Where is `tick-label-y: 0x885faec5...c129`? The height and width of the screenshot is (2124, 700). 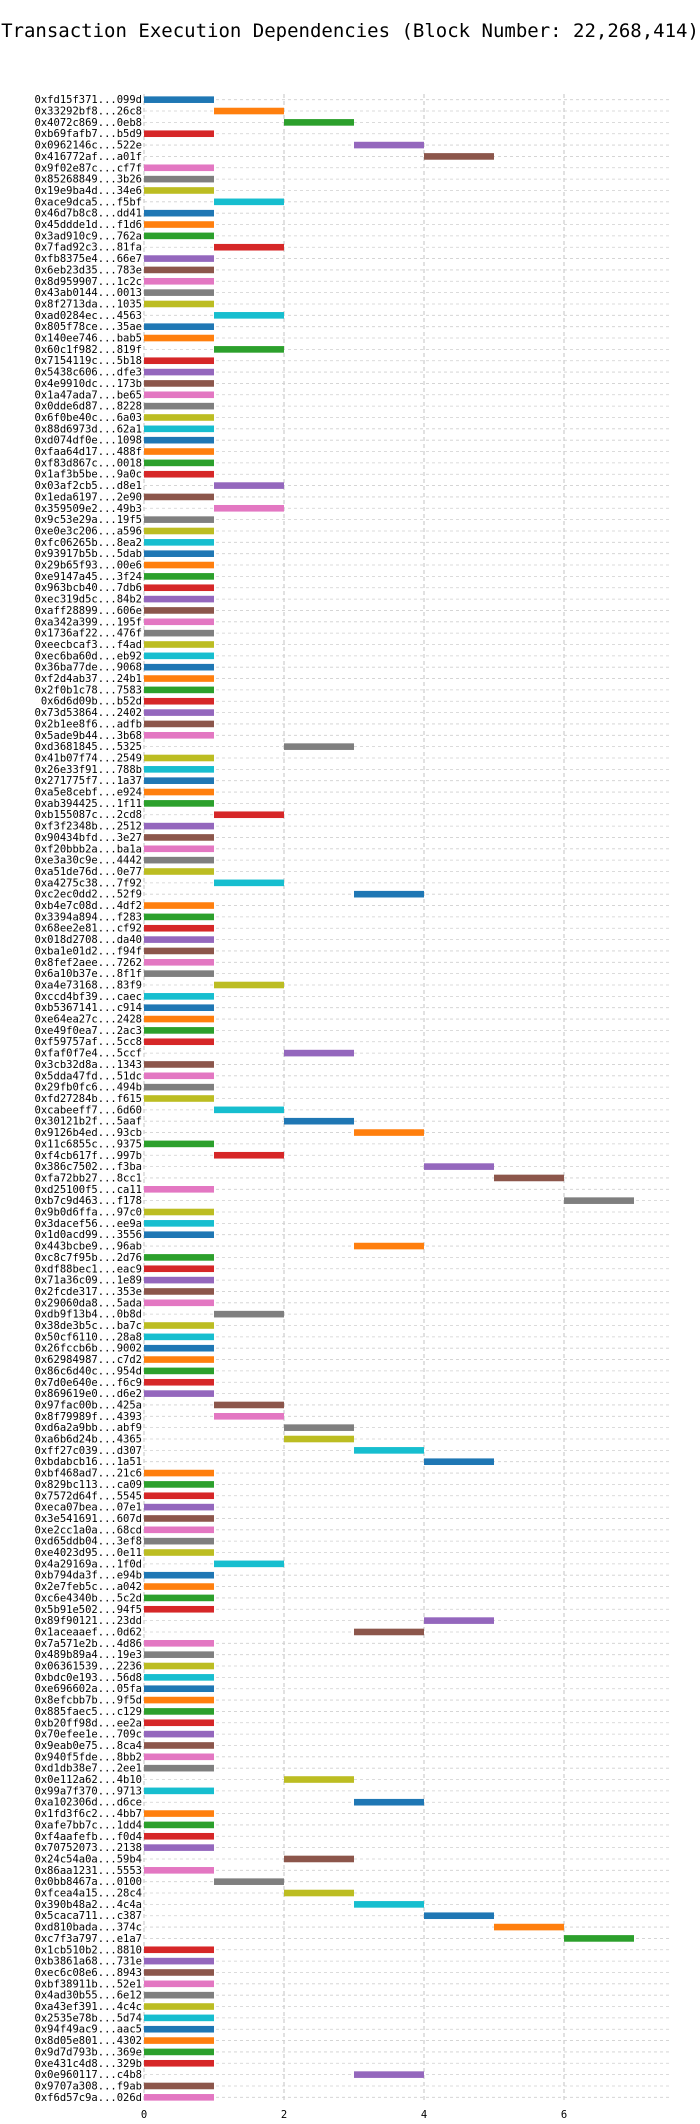
tick-label-y: 0x885faec5...c129 is located at coordinates (88, 1712).